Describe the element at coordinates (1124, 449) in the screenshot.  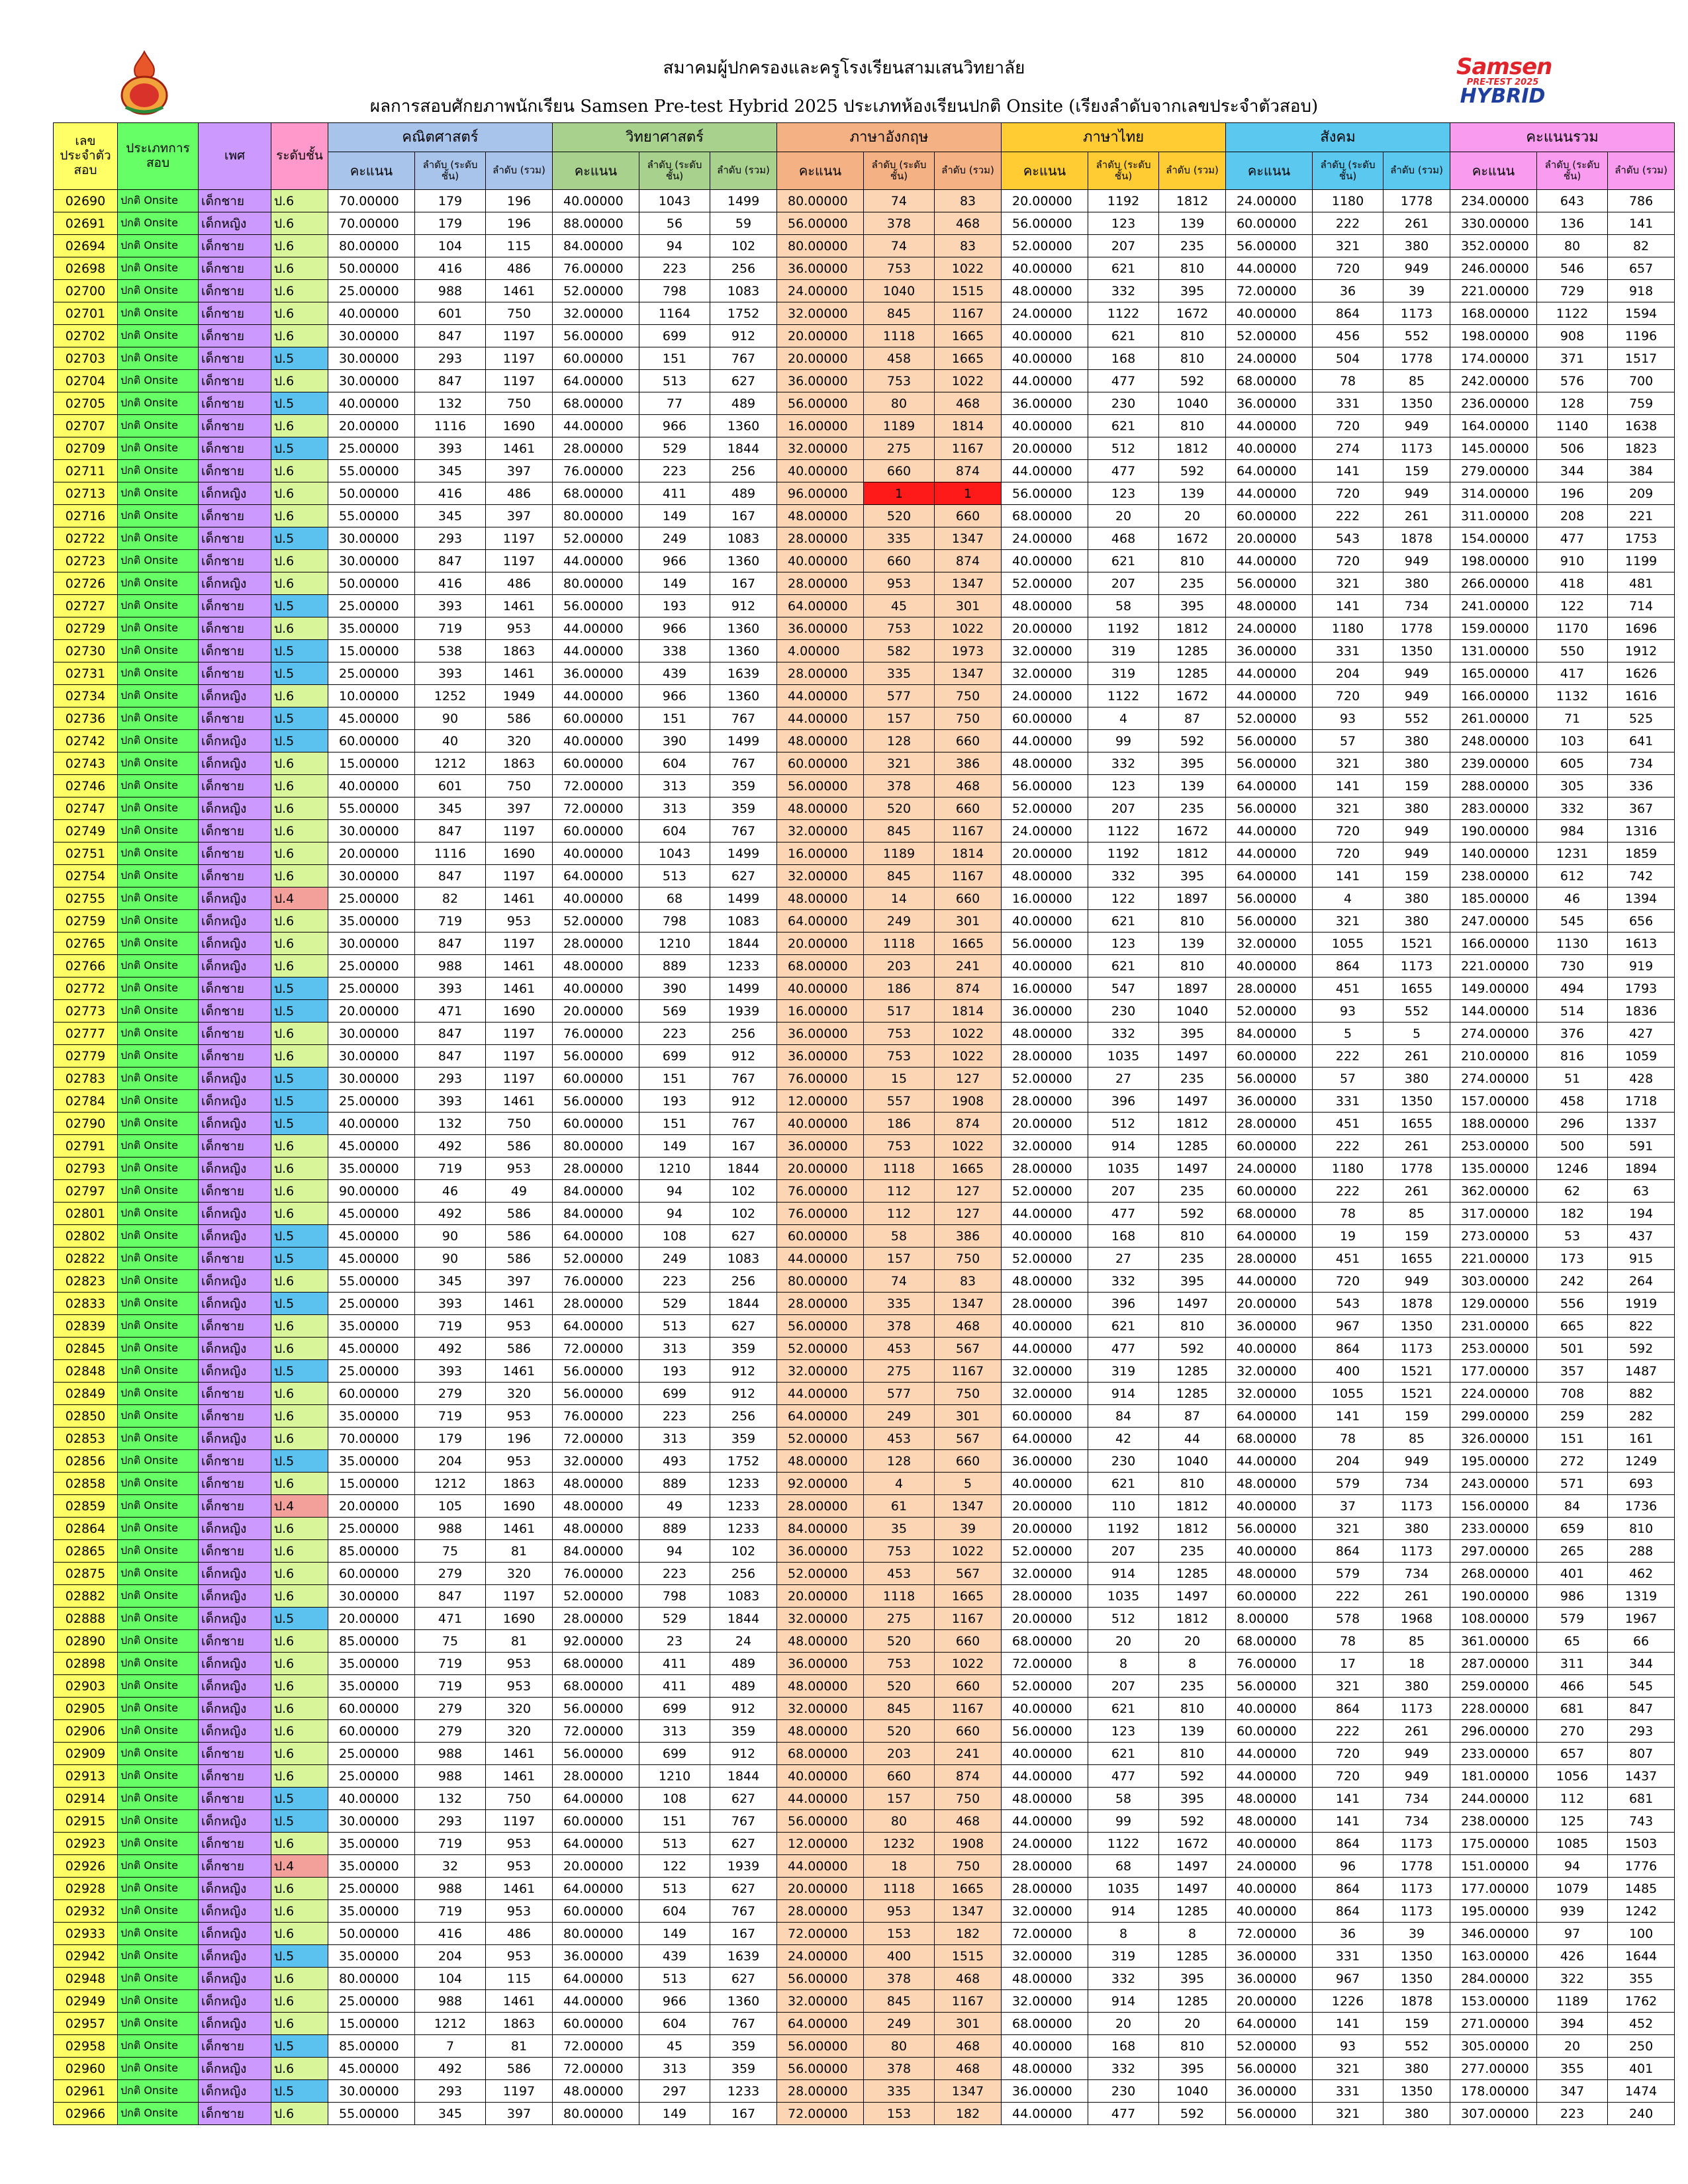
I see `rank-cell: 512` at that location.